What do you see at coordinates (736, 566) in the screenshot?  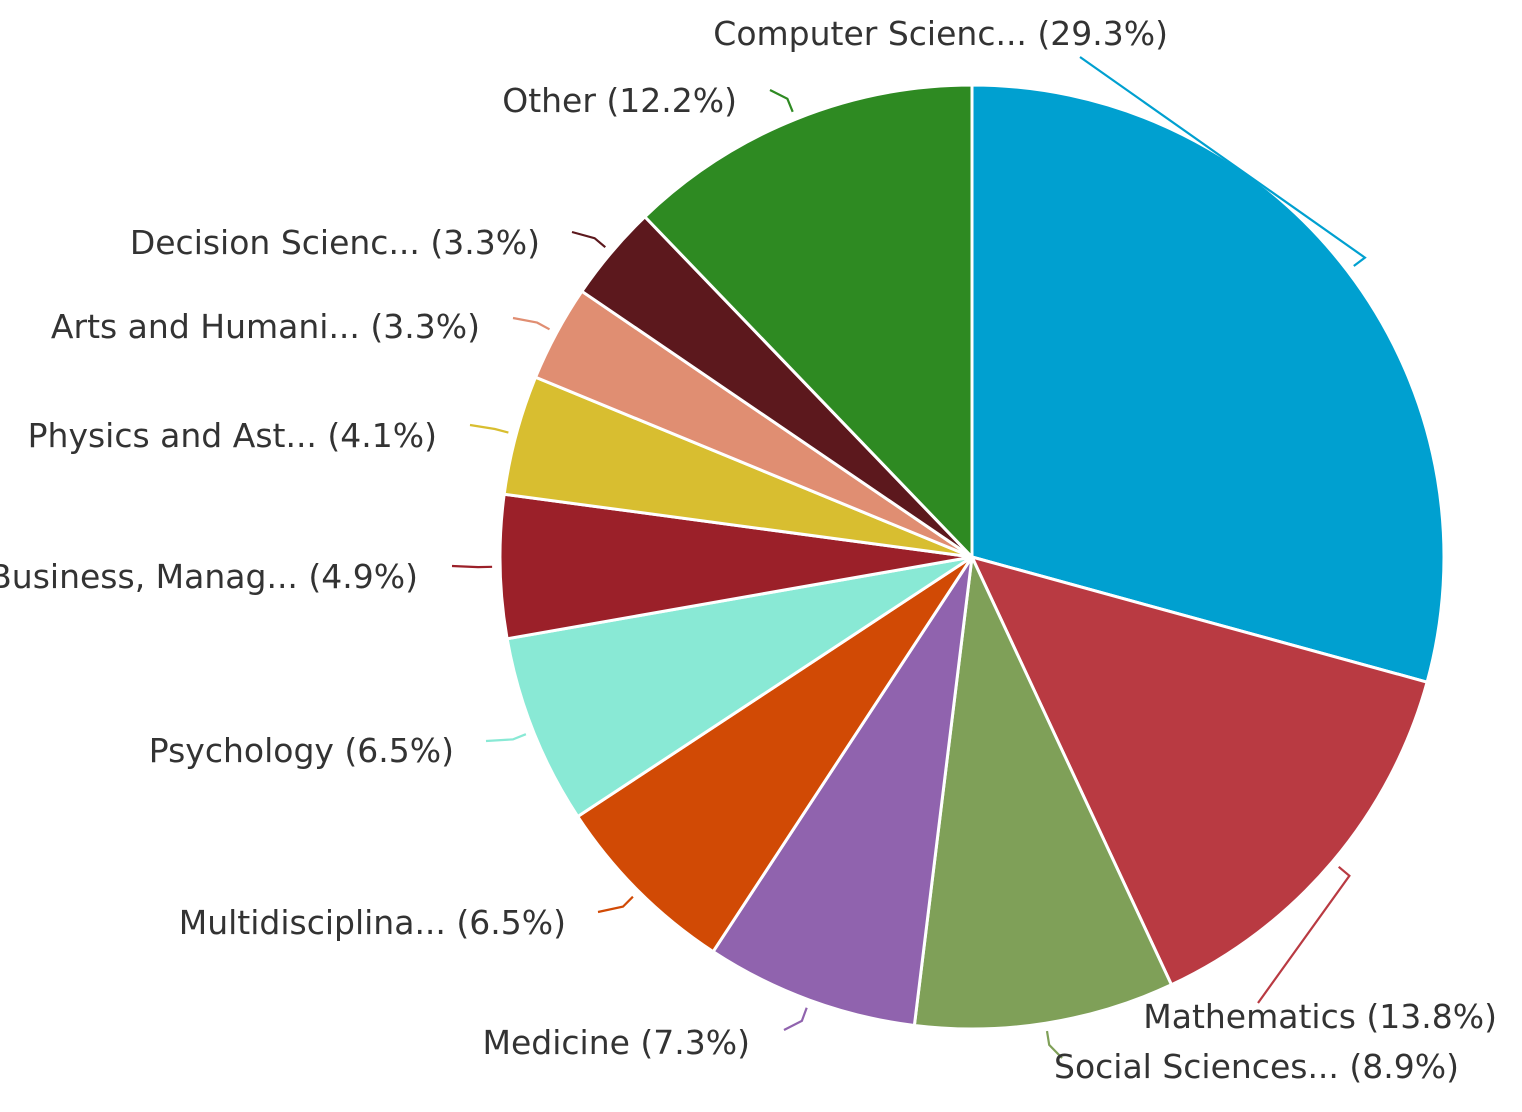 I see `pie-slice-business-manag` at bounding box center [736, 566].